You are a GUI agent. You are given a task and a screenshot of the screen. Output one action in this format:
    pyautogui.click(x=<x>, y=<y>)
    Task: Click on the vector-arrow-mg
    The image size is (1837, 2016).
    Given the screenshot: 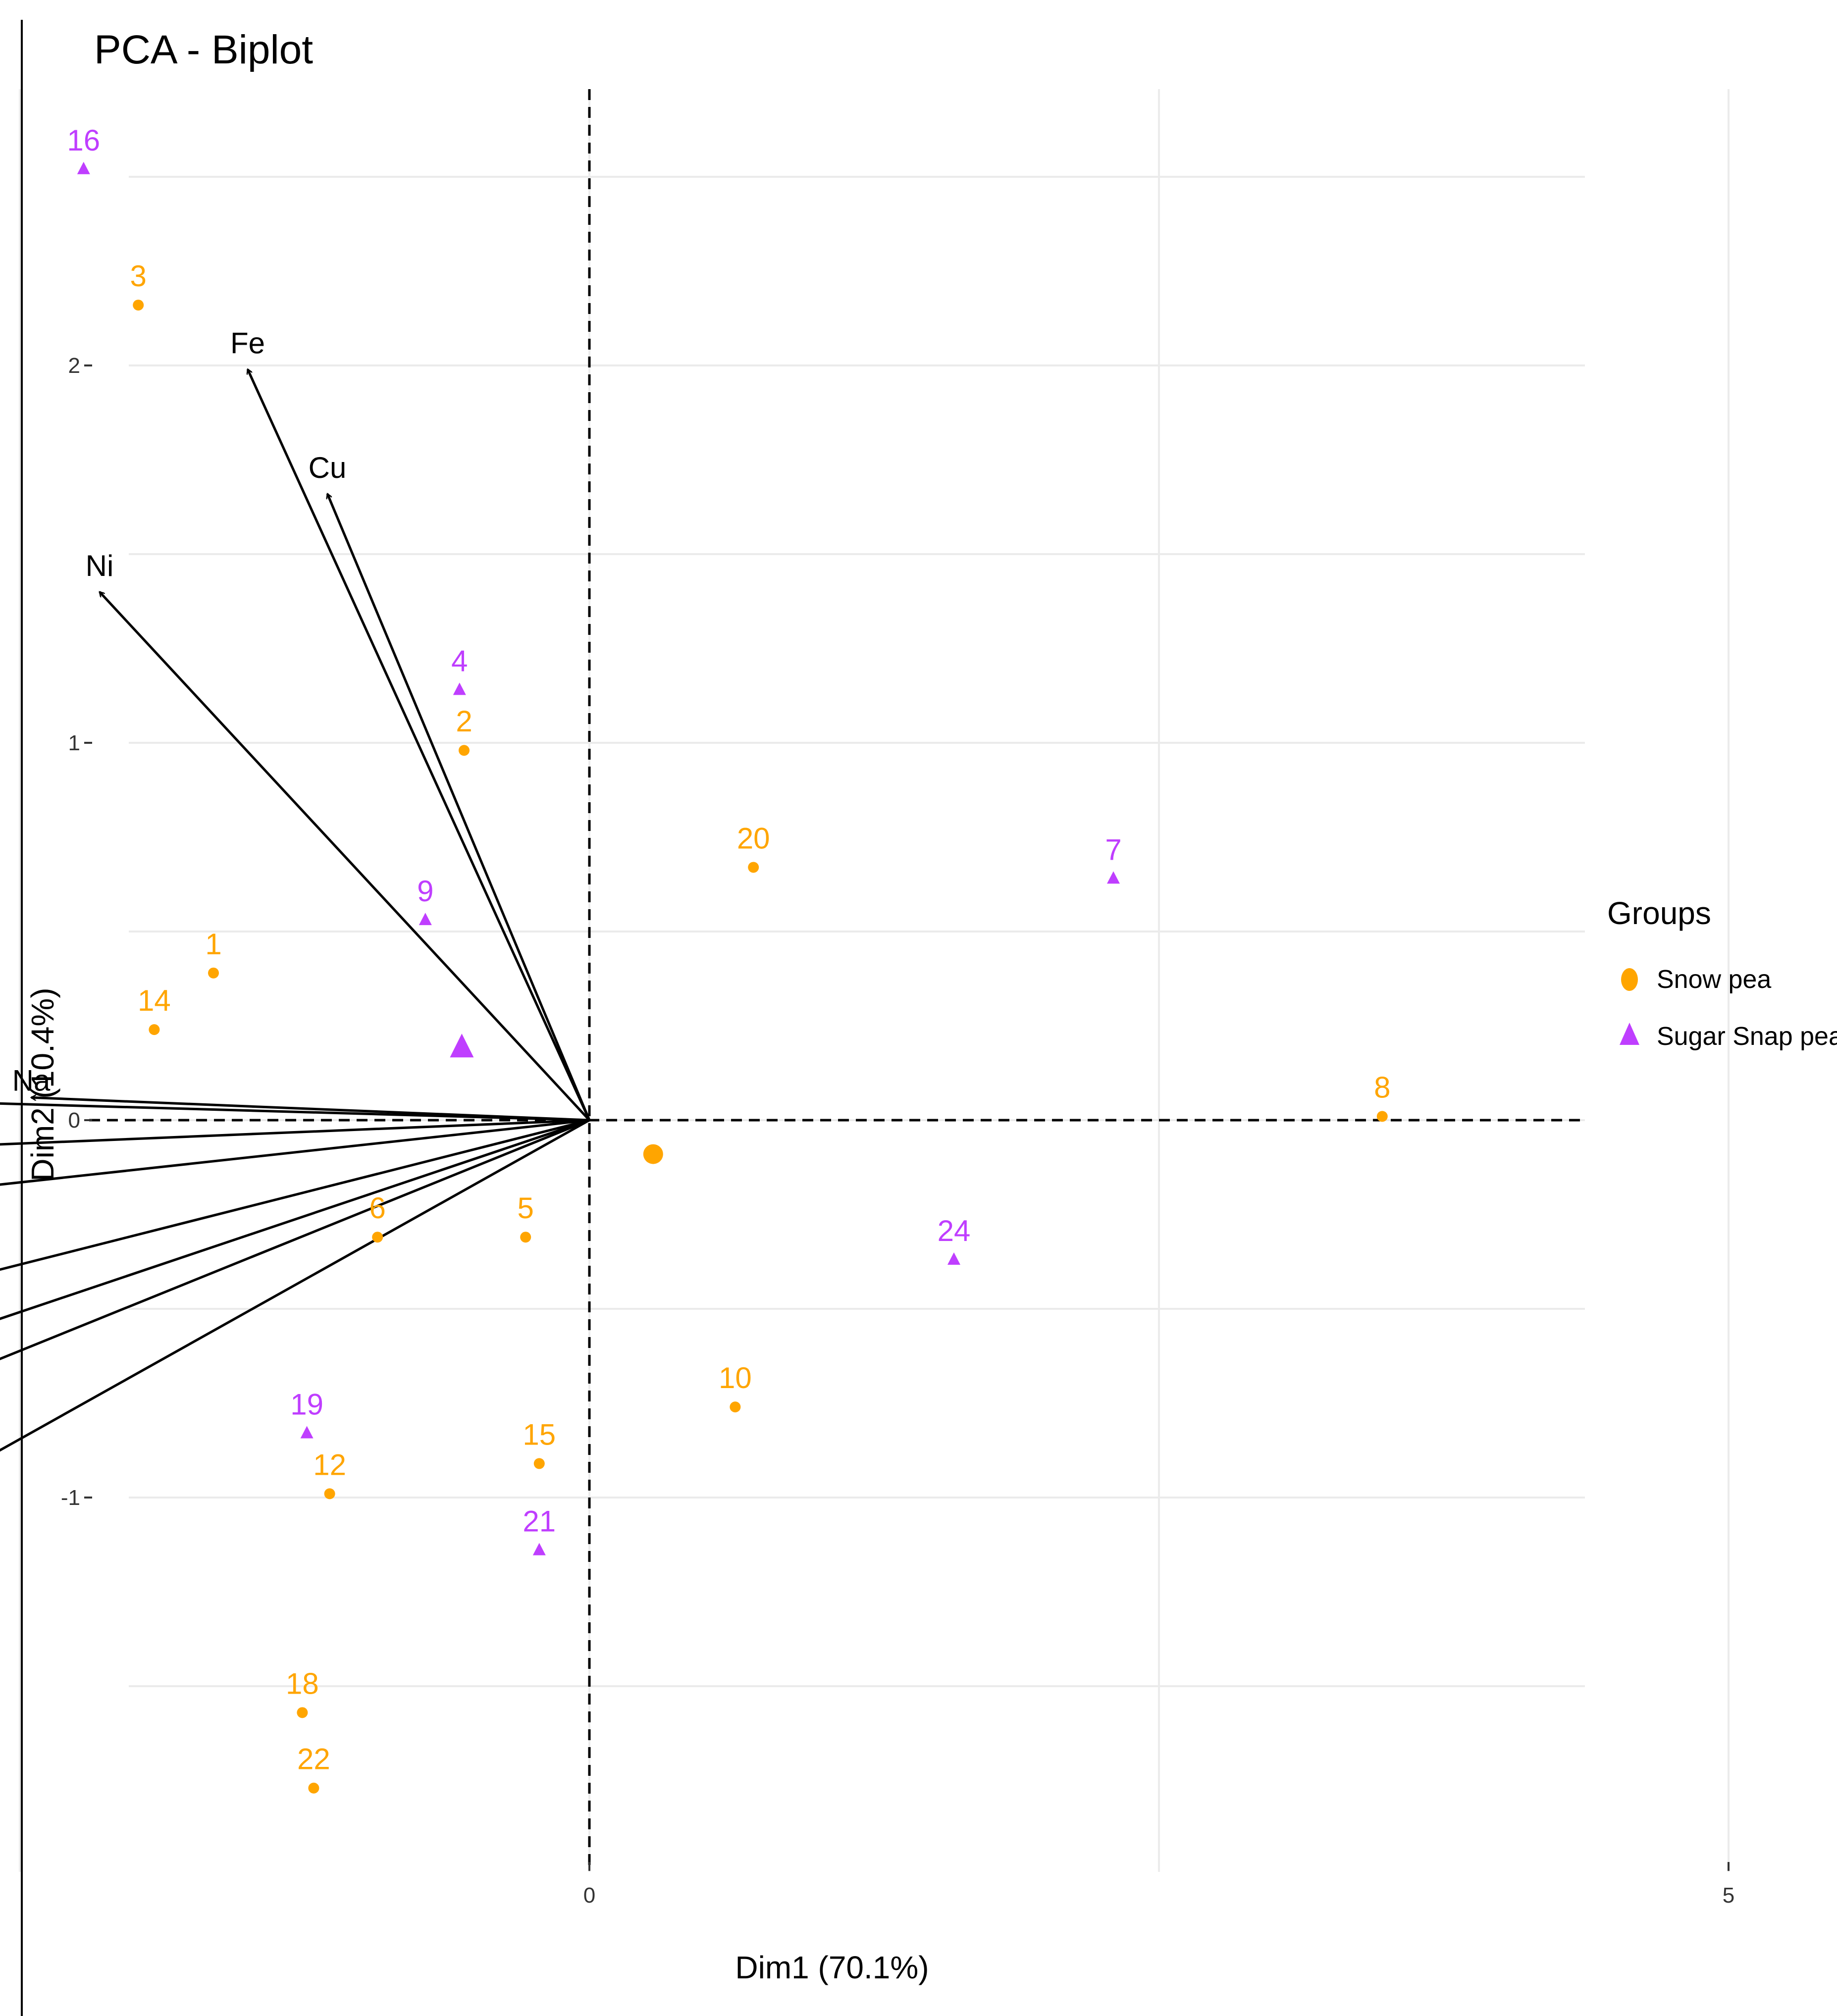 What is the action you would take?
    pyautogui.click(x=295, y=1195)
    